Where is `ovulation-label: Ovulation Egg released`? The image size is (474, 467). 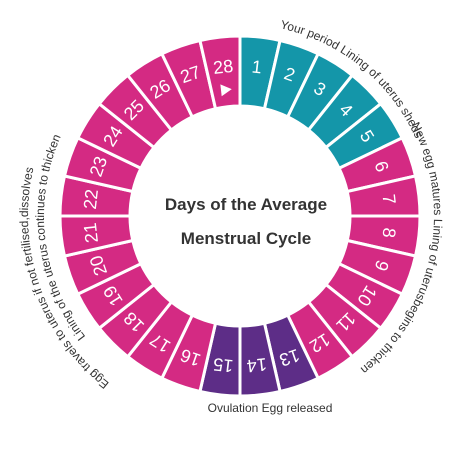
ovulation-label: Ovulation Egg released is located at coordinates (270, 408).